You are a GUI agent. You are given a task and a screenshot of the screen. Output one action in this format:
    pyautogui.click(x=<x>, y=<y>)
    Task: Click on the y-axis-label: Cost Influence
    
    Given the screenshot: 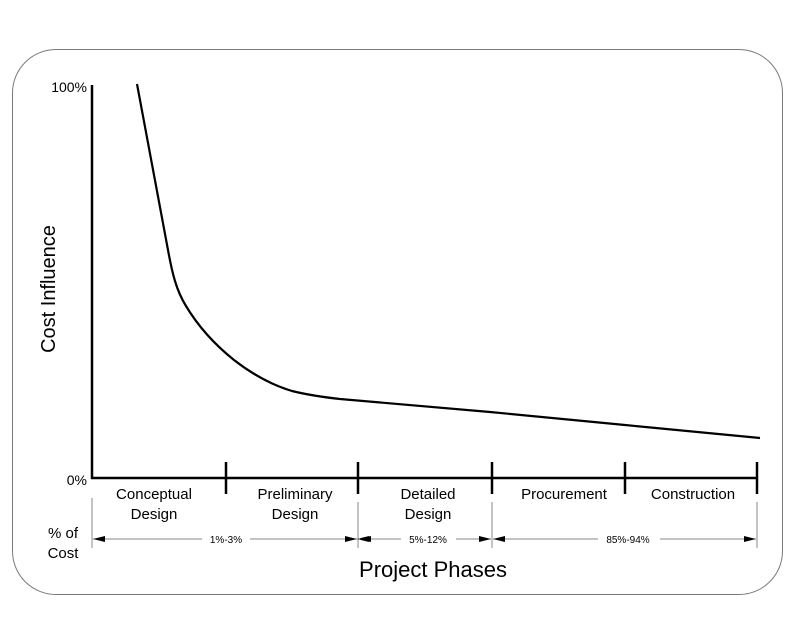 What is the action you would take?
    pyautogui.click(x=49, y=289)
    